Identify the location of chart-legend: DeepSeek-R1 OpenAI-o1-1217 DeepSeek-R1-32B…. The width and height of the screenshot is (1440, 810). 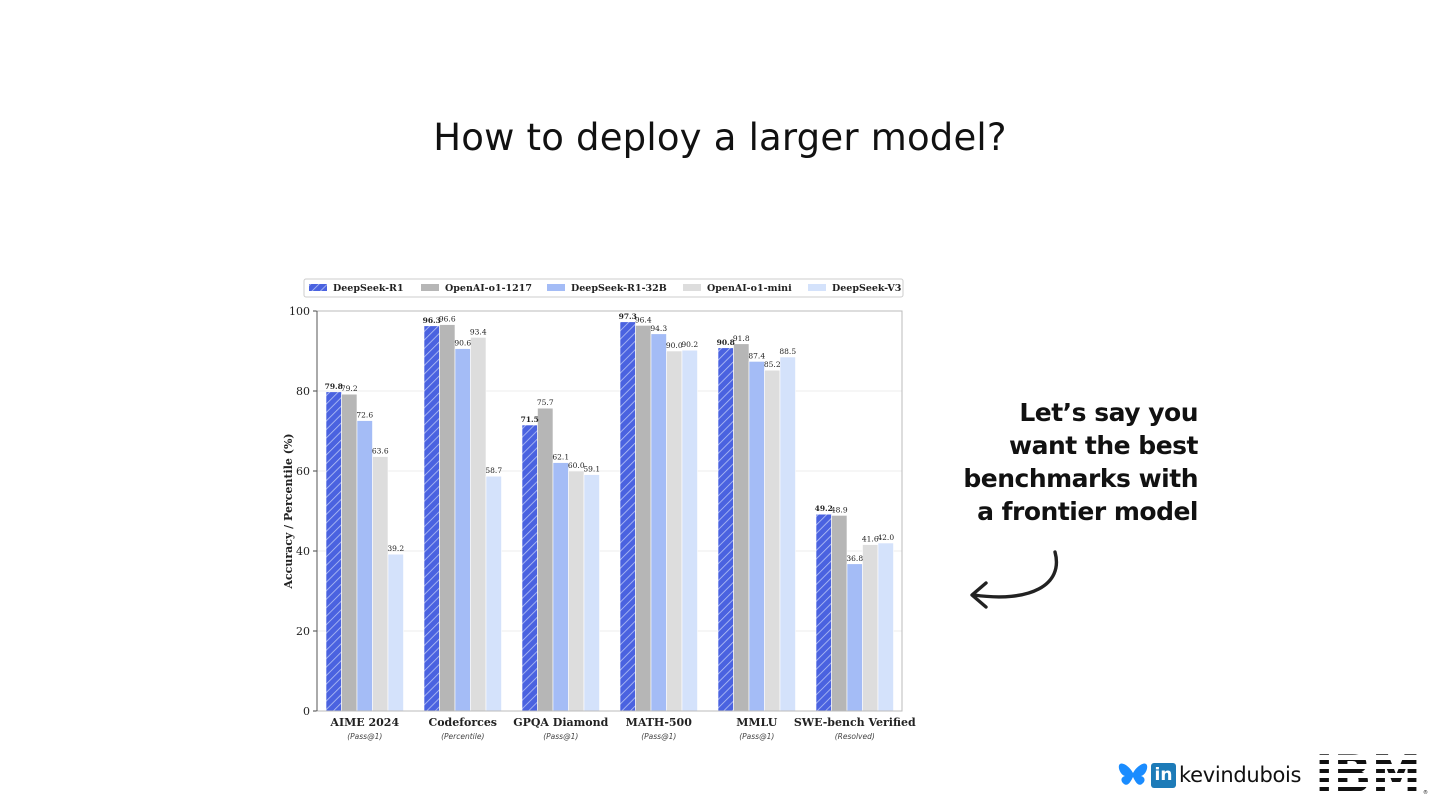
(603, 288).